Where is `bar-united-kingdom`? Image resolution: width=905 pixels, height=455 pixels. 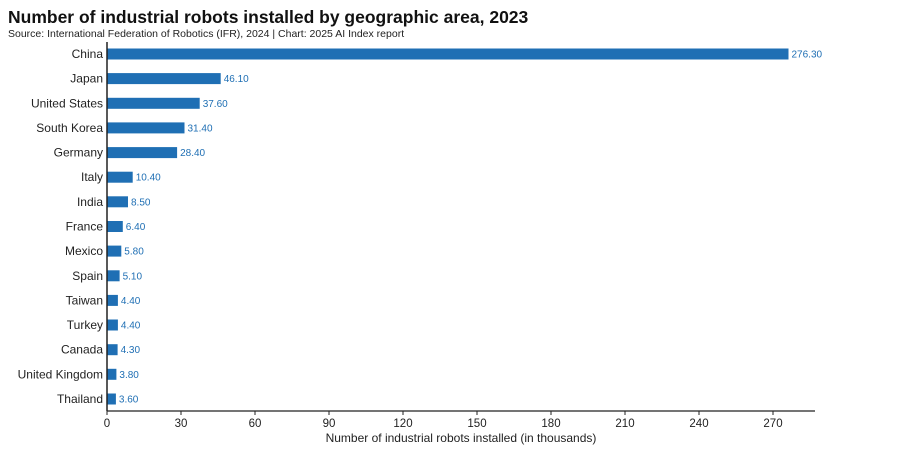
bar-united-kingdom is located at coordinates (112, 374).